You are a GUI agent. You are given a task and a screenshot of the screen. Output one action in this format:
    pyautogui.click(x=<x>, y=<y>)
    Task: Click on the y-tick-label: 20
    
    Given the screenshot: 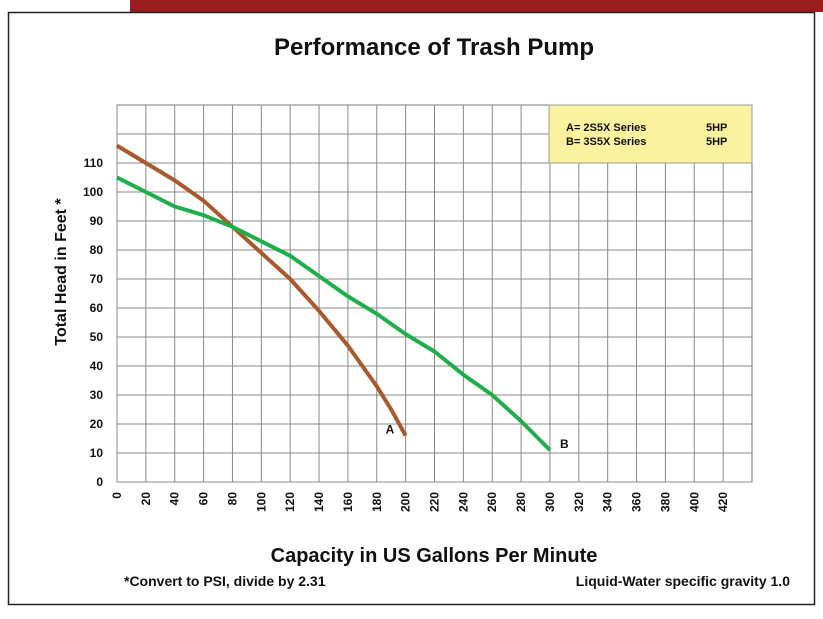 What is the action you would take?
    pyautogui.click(x=97, y=424)
    